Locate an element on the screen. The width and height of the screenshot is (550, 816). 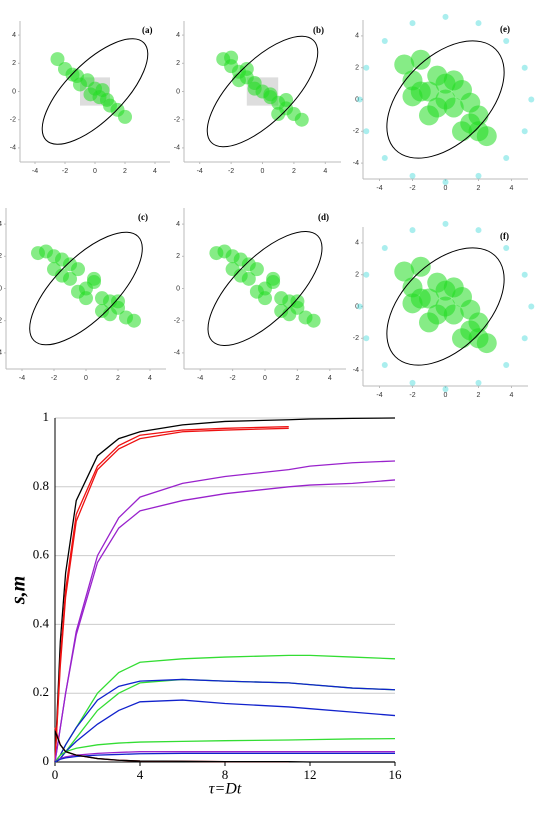
y-tick-label: 0.4 is located at coordinates (41, 622).